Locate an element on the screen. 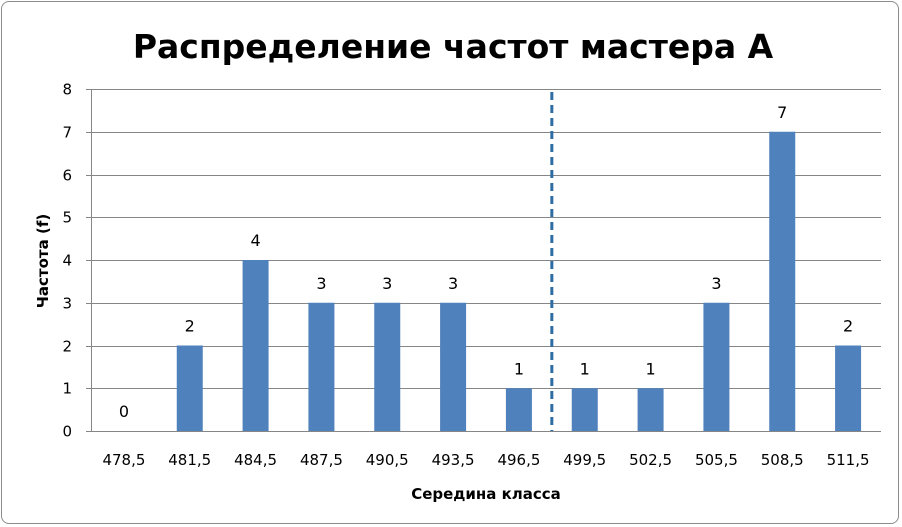  y-tick-label: 8 is located at coordinates (67, 90).